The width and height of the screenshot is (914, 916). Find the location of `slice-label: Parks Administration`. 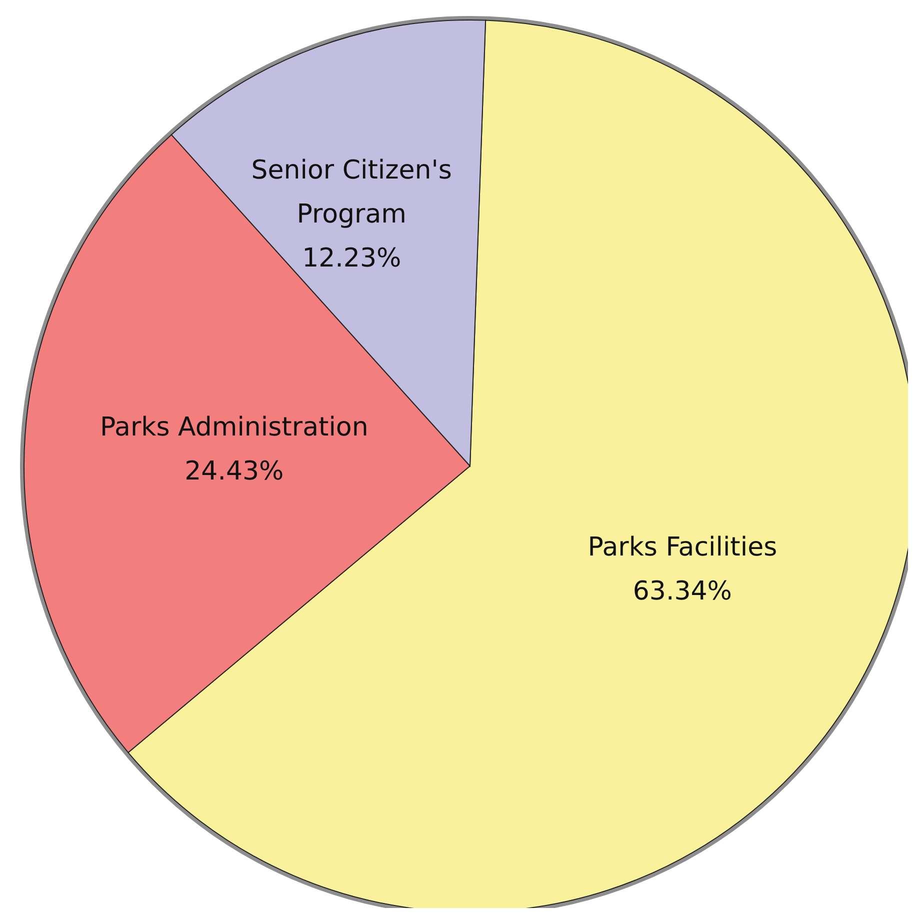

slice-label: Parks Administration is located at coordinates (234, 427).